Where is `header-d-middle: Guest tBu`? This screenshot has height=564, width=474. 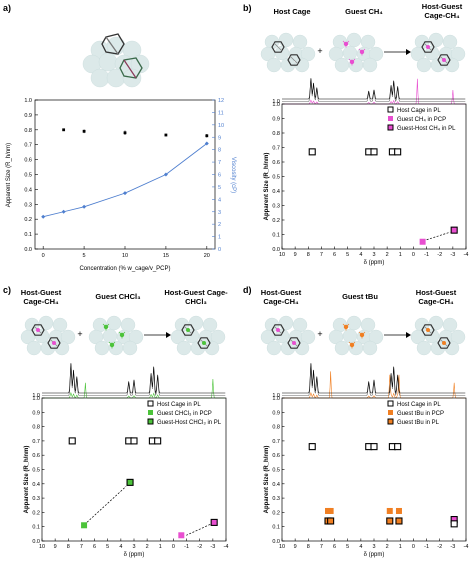
header-d-middle: Guest tBu is located at coordinates (360, 296).